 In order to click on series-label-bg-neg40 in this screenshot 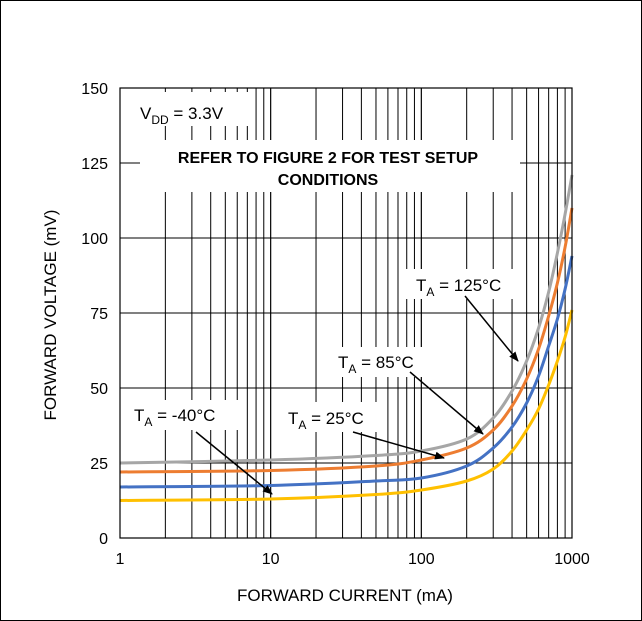, I will do `click(185, 415)`.